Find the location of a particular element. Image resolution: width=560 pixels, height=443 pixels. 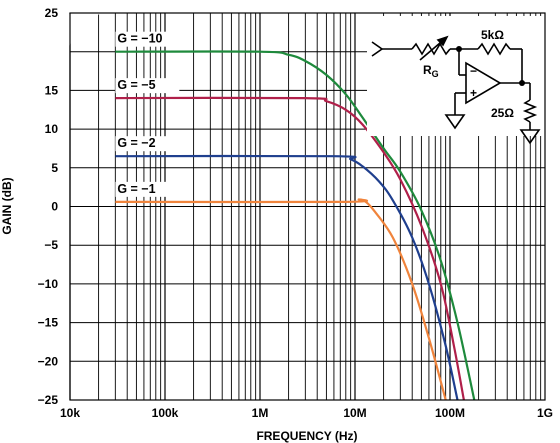

series-label-2: G = −5 is located at coordinates (136, 85).